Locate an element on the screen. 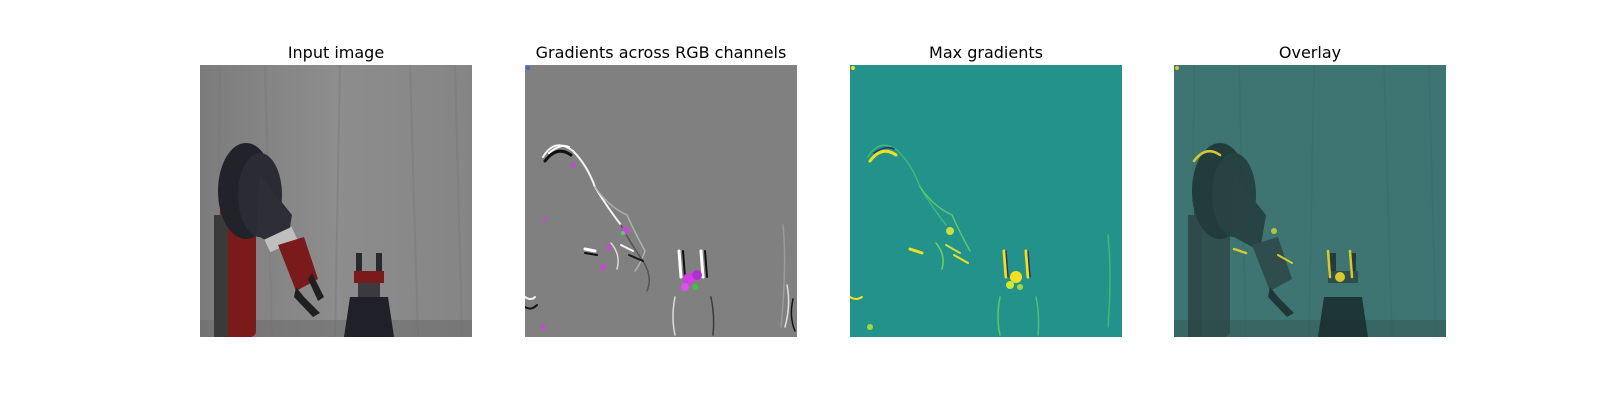  robot-arm-graphic is located at coordinates (269, 240).